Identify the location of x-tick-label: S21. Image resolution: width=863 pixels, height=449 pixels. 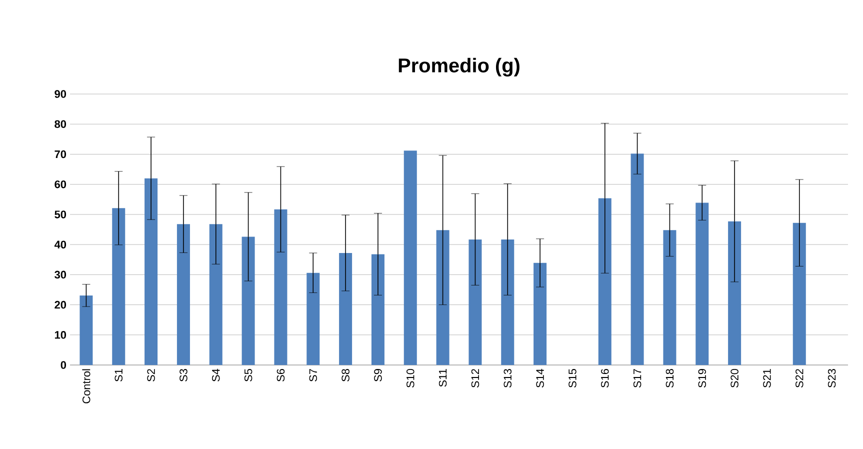
(767, 378).